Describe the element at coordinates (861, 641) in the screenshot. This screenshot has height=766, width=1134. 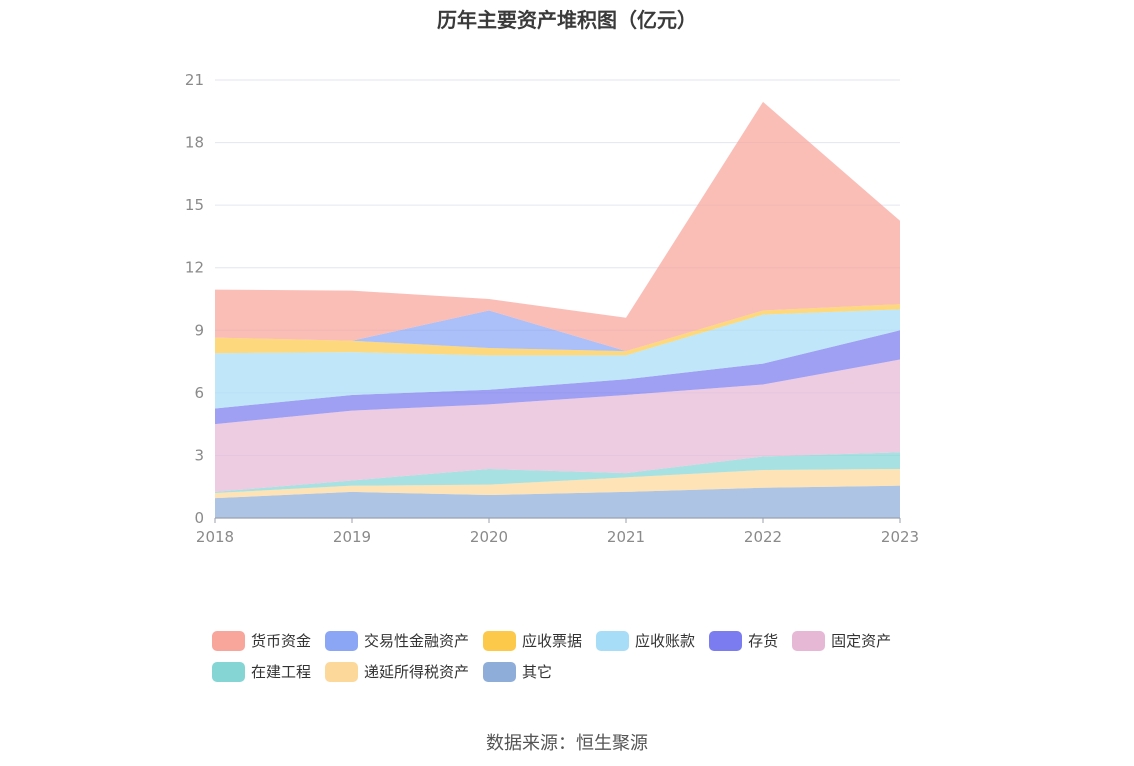
I see `legend-label: 固定资产` at that location.